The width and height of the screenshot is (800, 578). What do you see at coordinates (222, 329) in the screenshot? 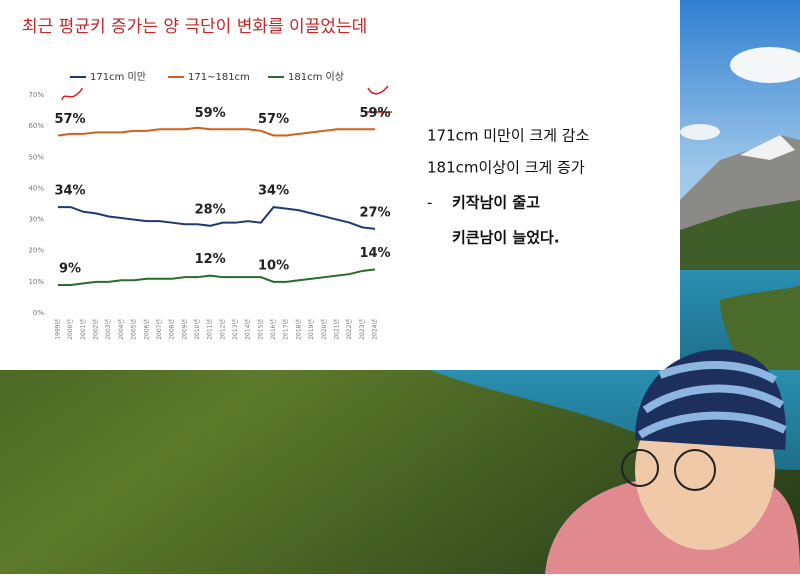
I see `x-tick-label: 2012년` at bounding box center [222, 329].